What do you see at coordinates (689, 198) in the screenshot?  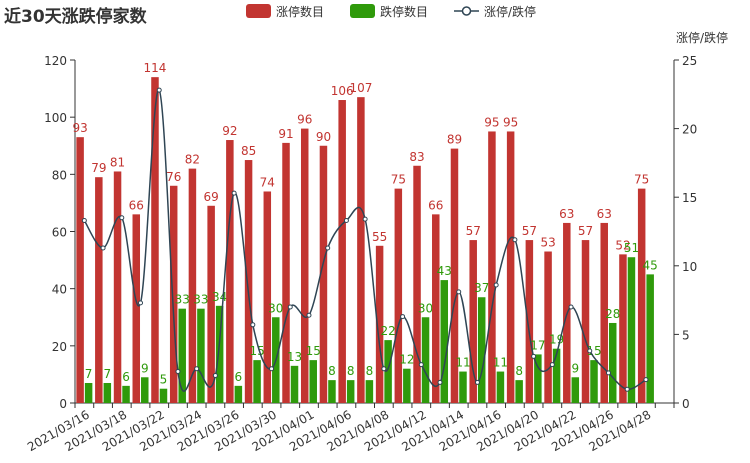 I see `y-right-tick-label: 15` at bounding box center [689, 198].